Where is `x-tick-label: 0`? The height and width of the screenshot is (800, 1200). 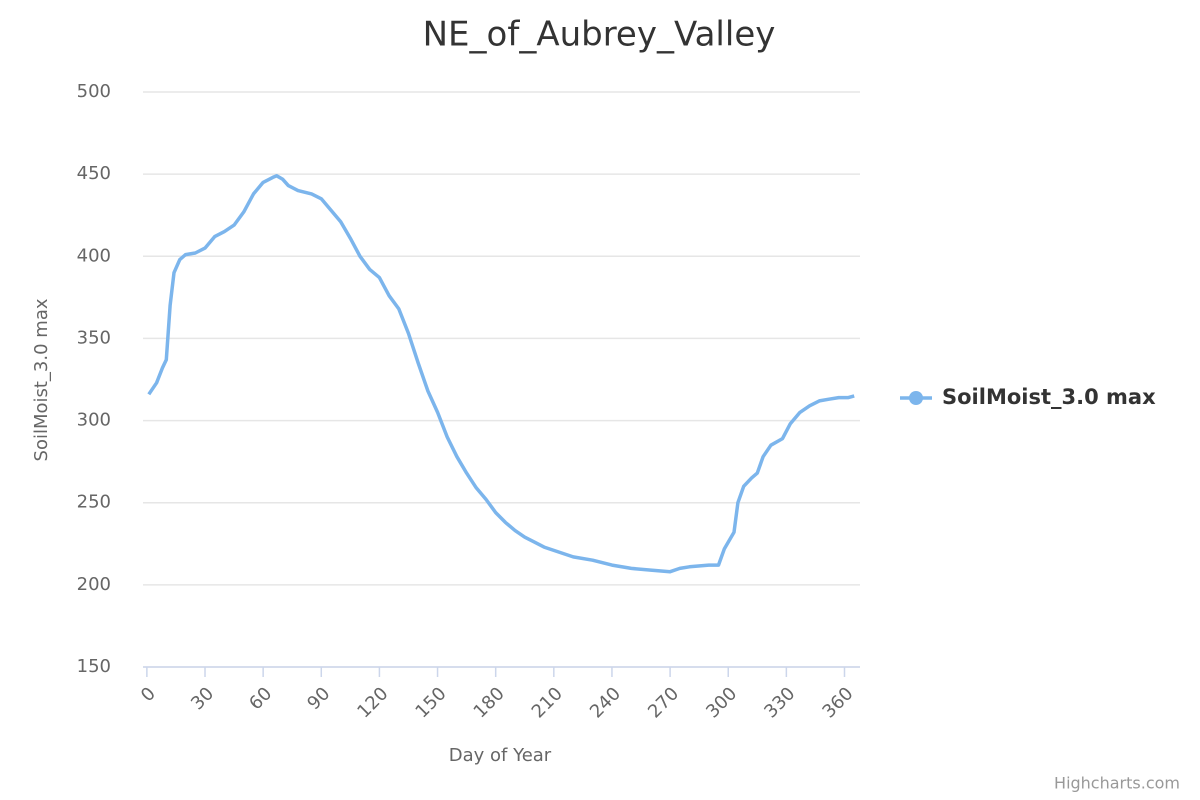 x-tick-label: 0 is located at coordinates (148, 694).